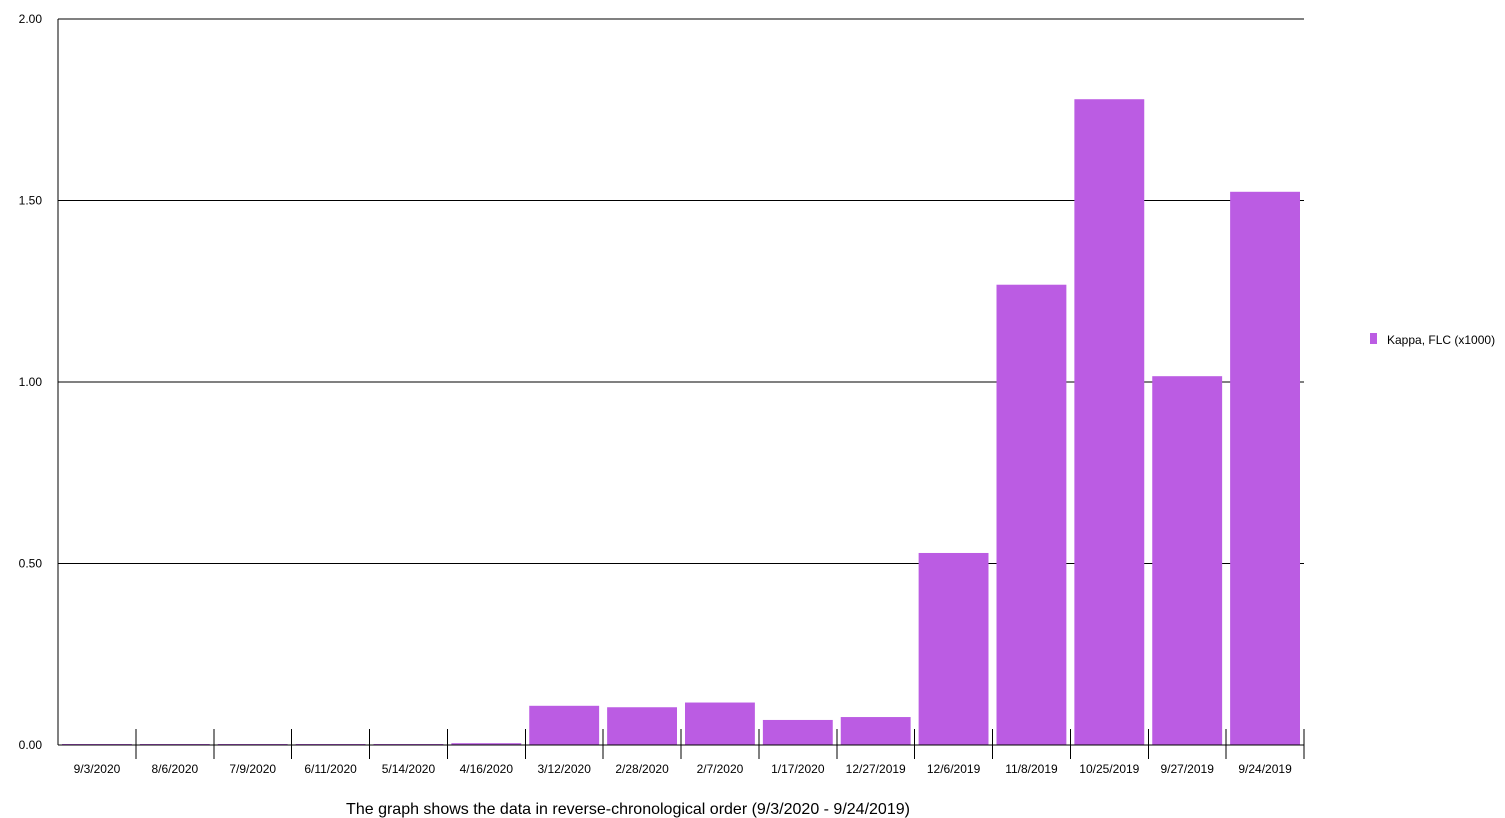 Image resolution: width=1505 pixels, height=818 pixels. I want to click on legend: Kappa, FLC (x1000), so click(1432, 340).